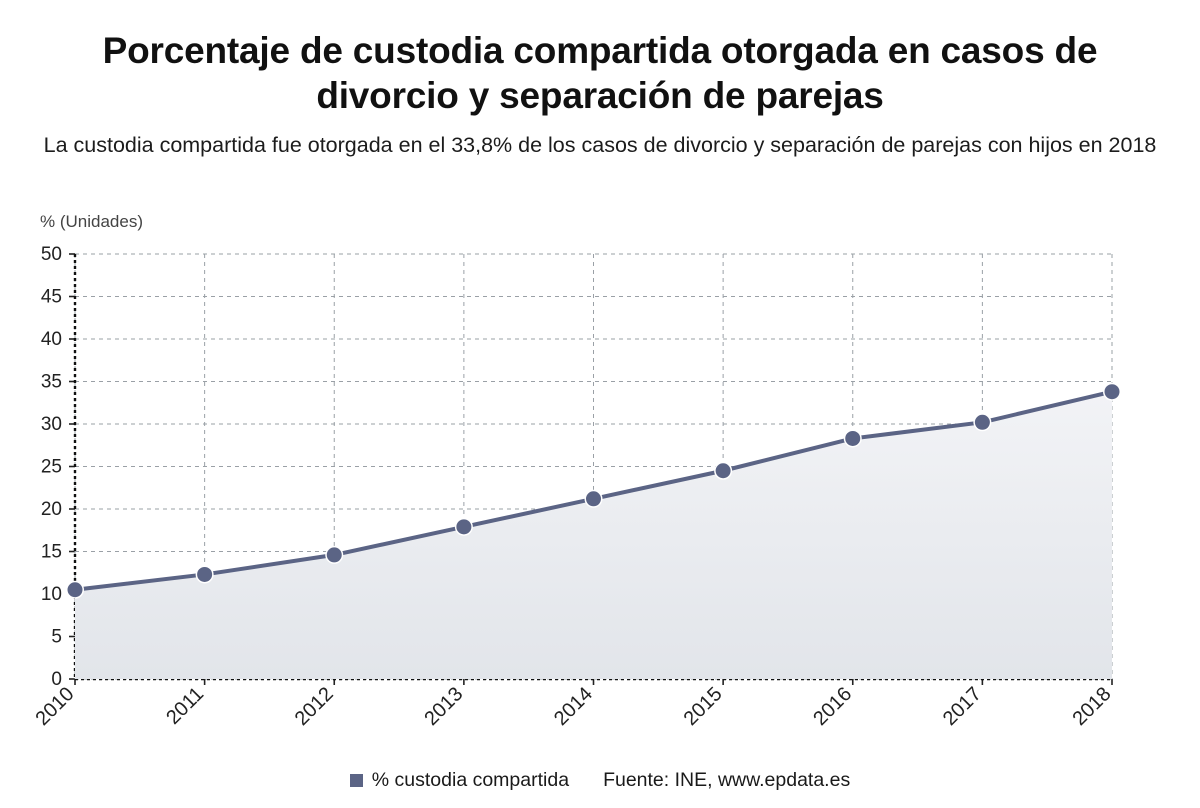 The height and width of the screenshot is (808, 1200). I want to click on source-note: Fuente: INE, www.epdata.es, so click(727, 780).